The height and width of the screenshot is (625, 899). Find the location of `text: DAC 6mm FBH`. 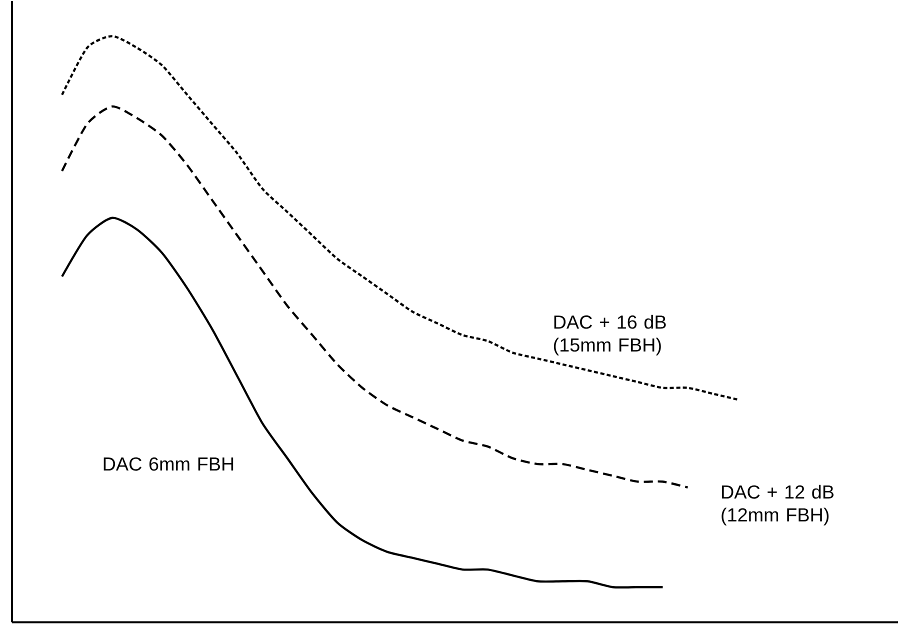

text: DAC 6mm FBH is located at coordinates (169, 464).